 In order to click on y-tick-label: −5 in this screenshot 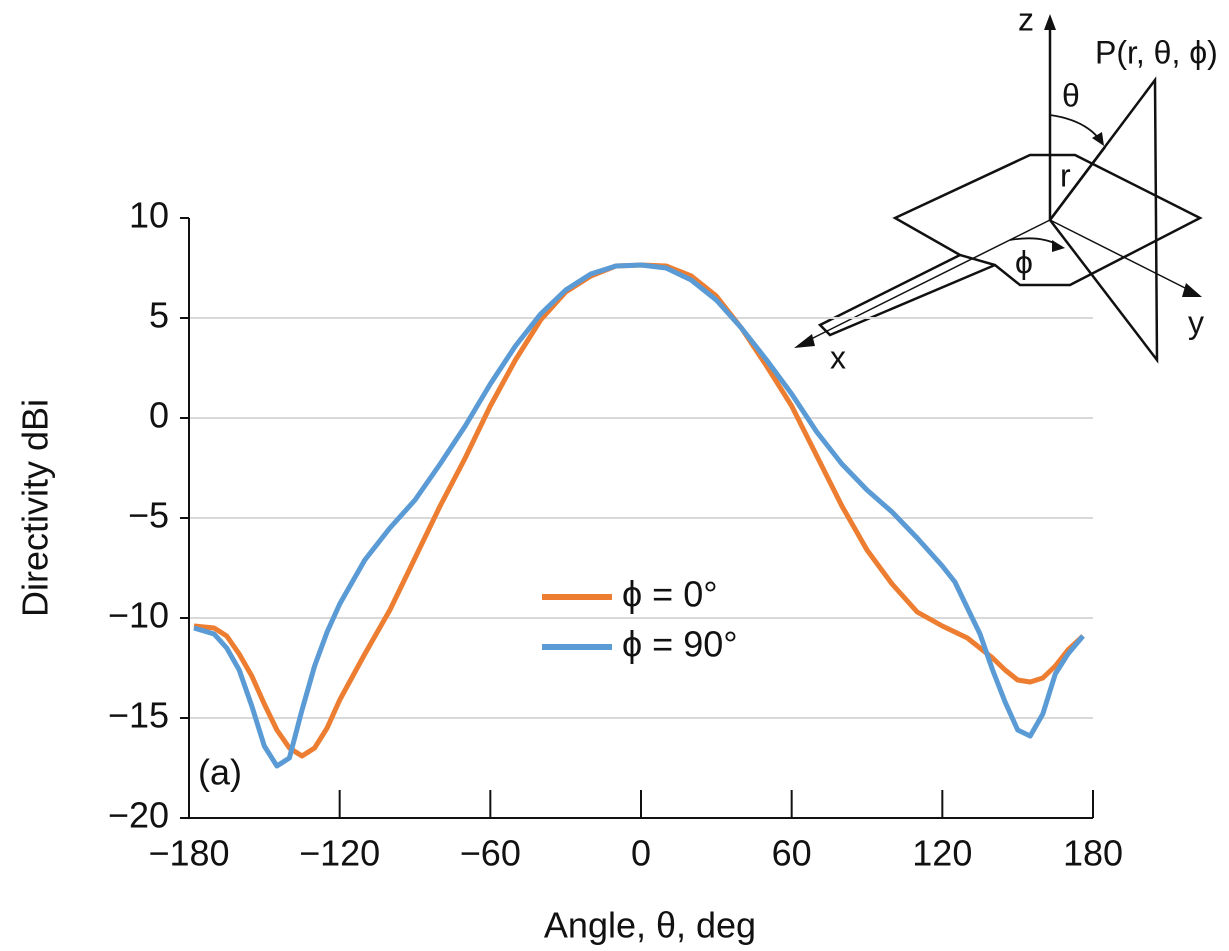, I will do `click(148, 515)`.